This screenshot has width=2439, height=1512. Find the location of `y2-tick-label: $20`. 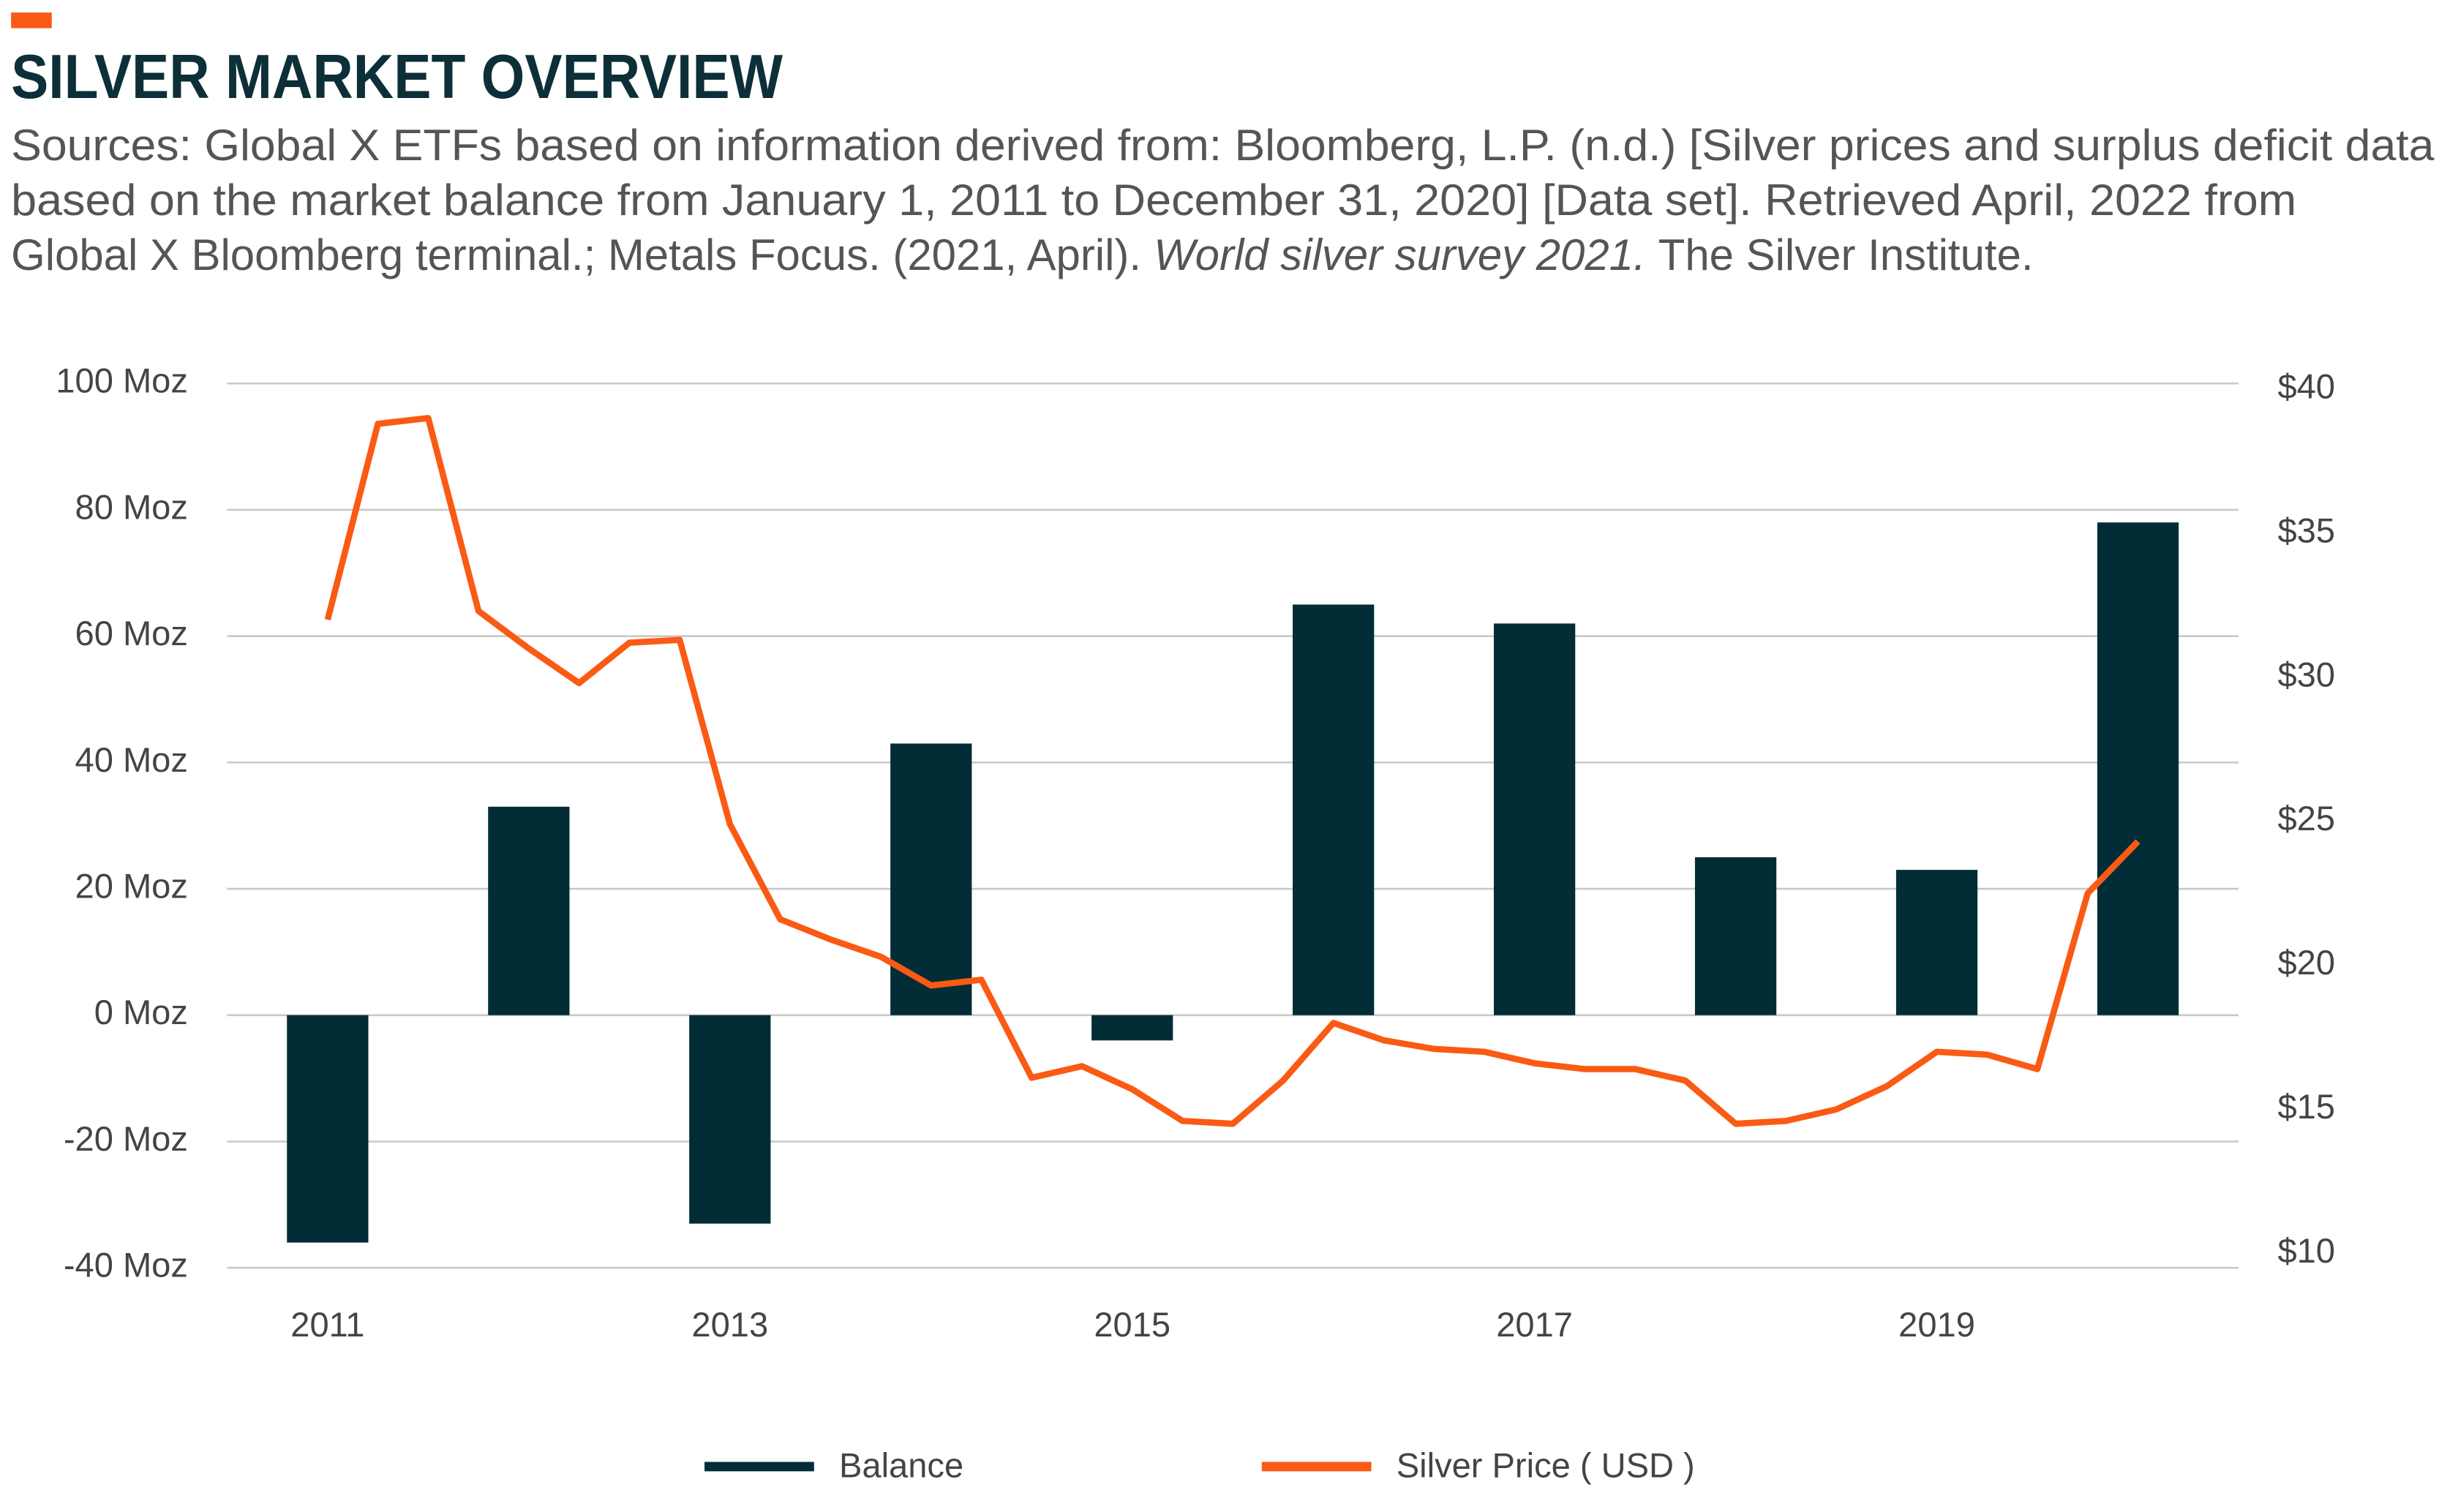

y2-tick-label: $20 is located at coordinates (2306, 962).